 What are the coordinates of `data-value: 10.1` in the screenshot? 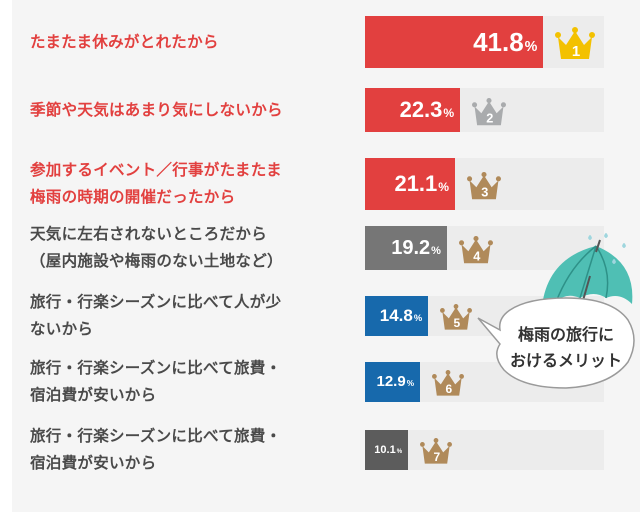 It's located at (385, 450).